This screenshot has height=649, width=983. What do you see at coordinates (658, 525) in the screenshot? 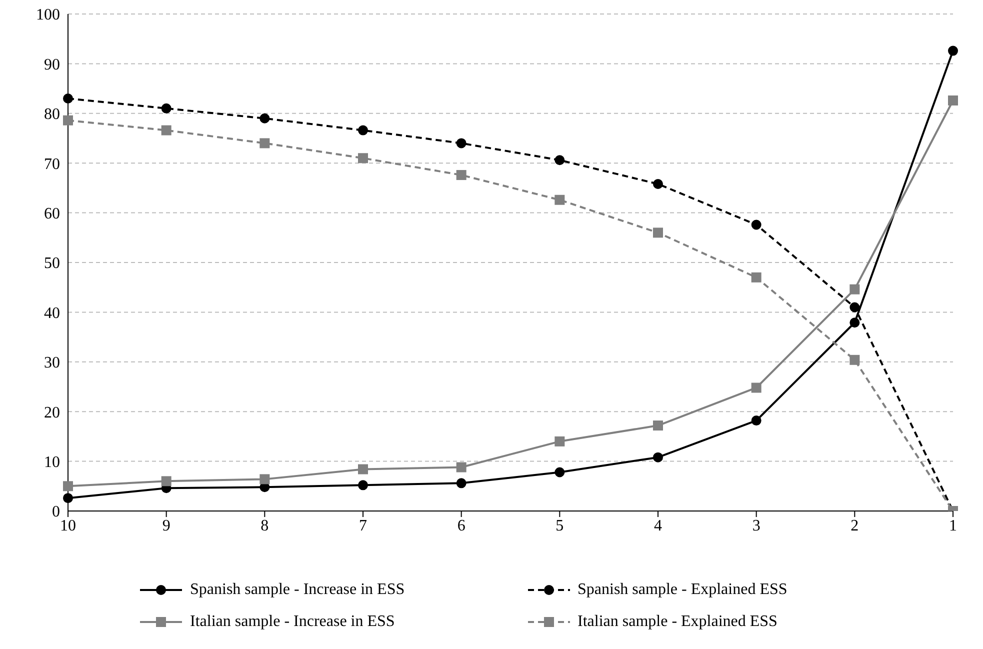
I see `x-tick-label: 4` at bounding box center [658, 525].